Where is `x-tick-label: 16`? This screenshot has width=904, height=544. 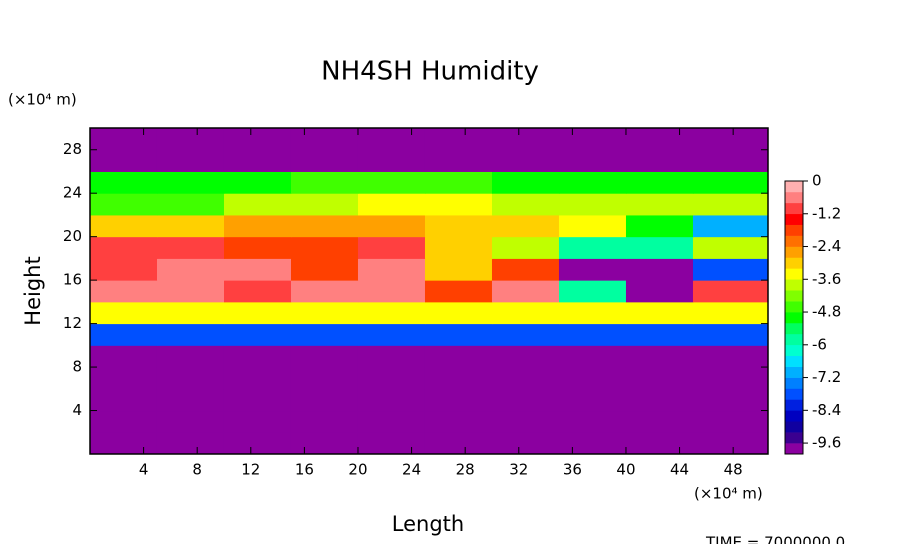
x-tick-label: 16 is located at coordinates (304, 470).